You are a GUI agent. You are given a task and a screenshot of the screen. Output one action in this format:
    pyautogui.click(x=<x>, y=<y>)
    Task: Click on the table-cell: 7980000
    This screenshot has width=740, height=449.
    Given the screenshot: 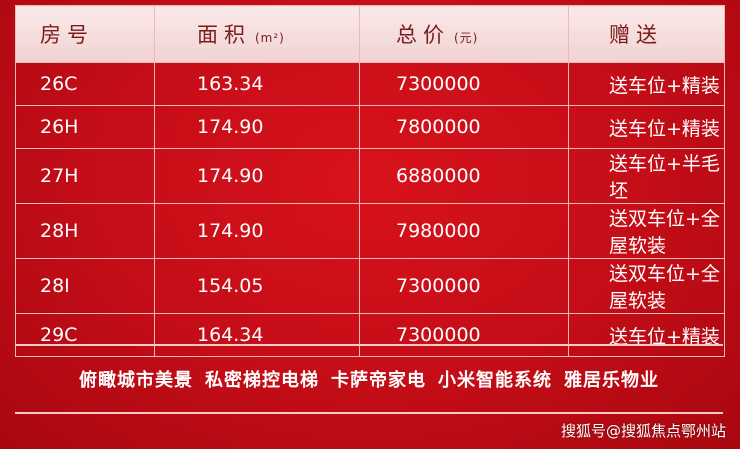 What is the action you would take?
    pyautogui.click(x=464, y=231)
    